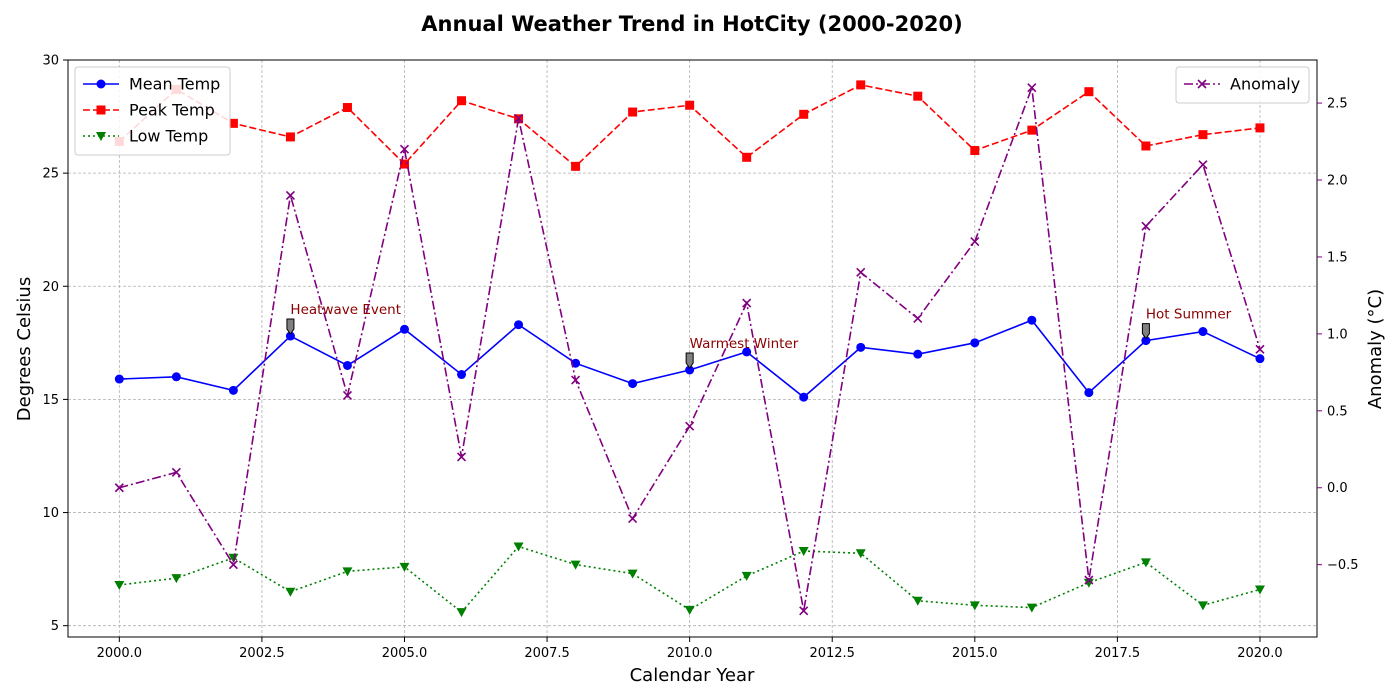 This screenshot has width=1400, height=700. I want to click on y-tick-label: 25, so click(50, 174).